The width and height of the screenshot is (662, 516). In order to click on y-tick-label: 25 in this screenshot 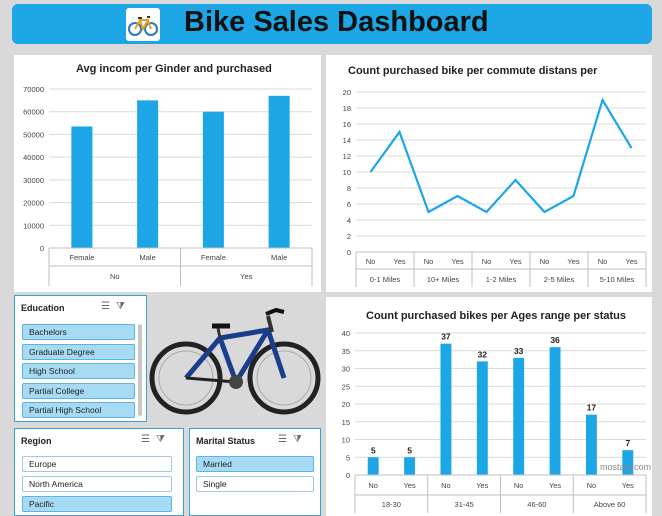, I will do `click(346, 386)`.